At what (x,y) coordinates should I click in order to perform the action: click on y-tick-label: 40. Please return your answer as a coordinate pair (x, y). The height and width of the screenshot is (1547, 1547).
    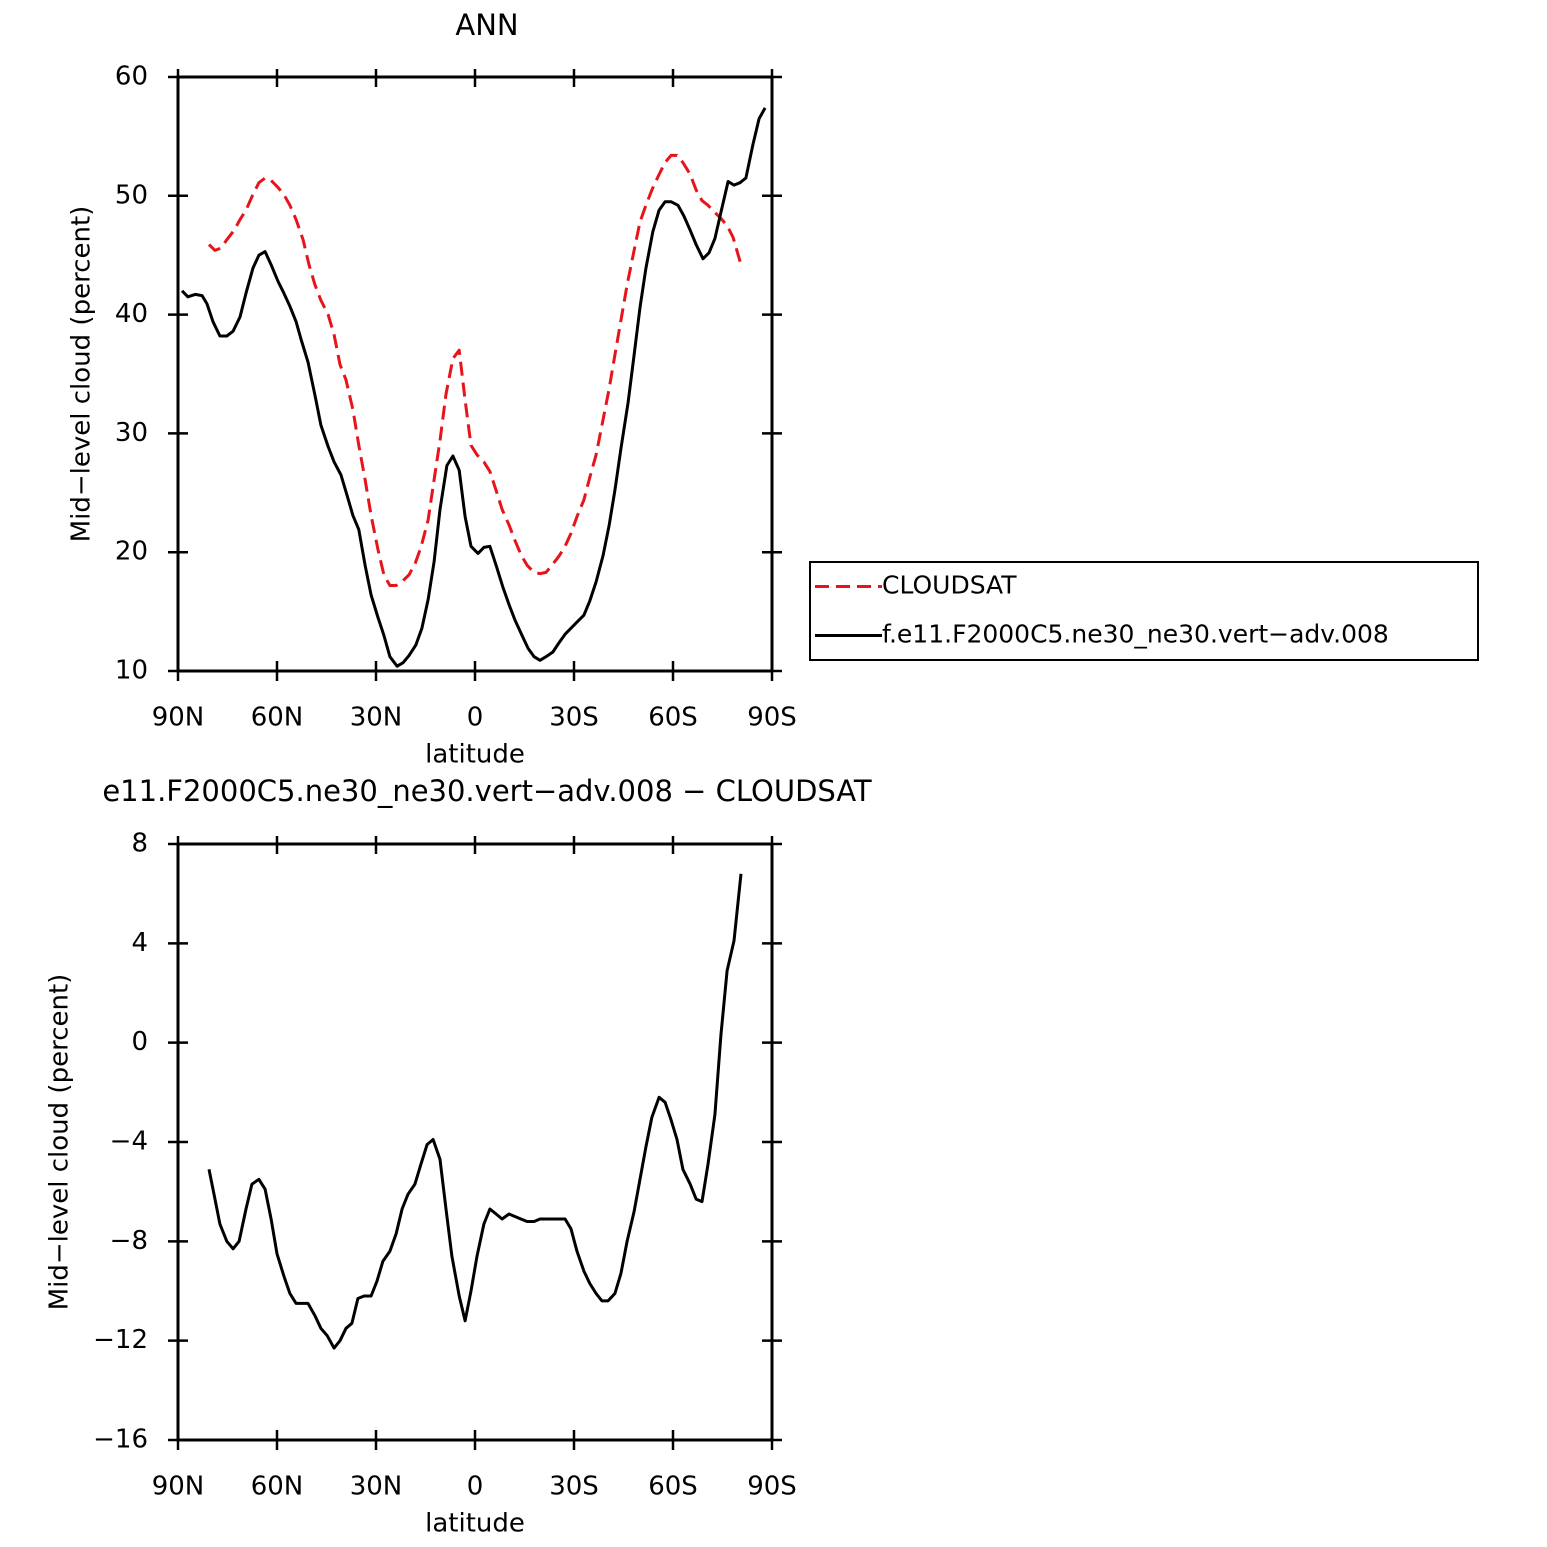
    Looking at the image, I should click on (131, 314).